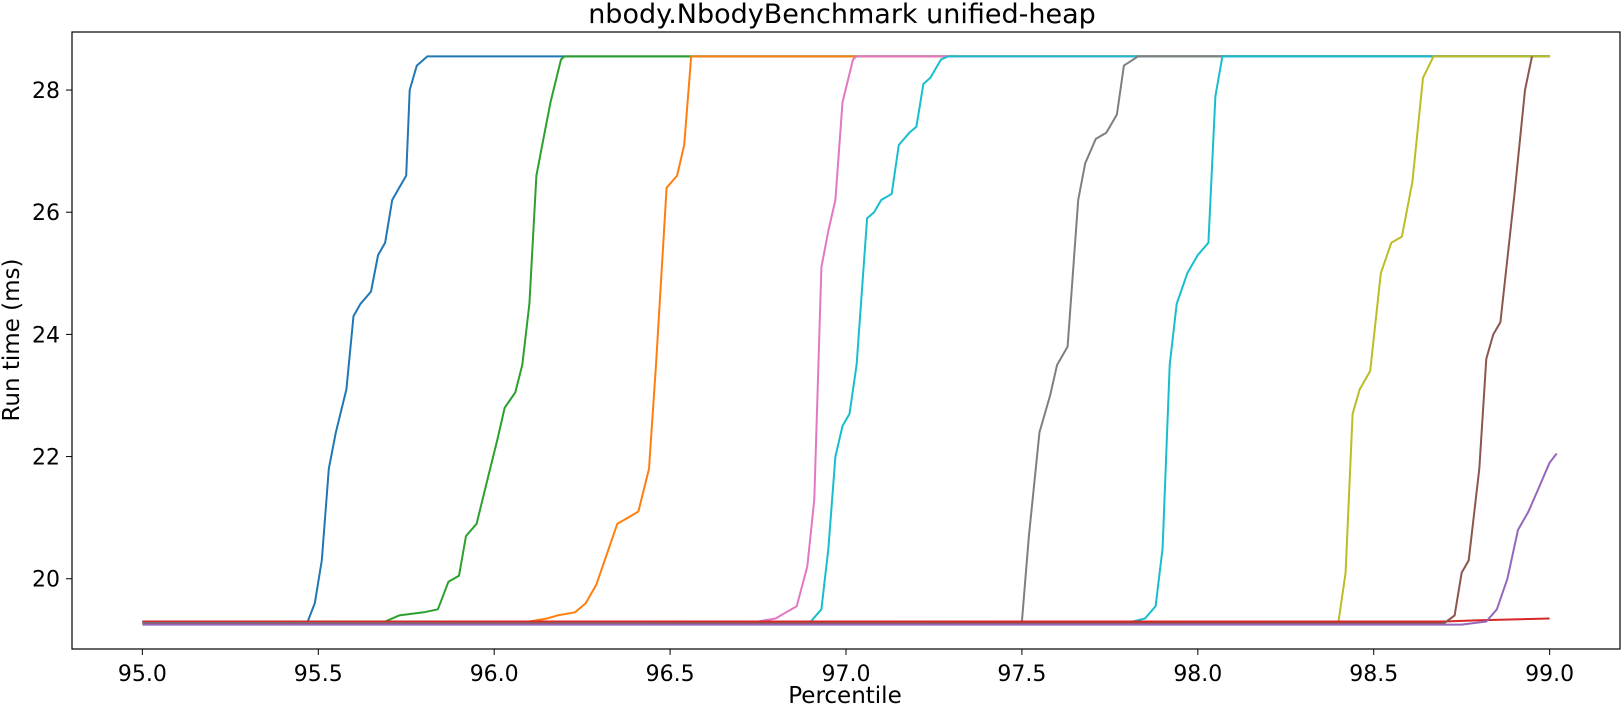 Image resolution: width=1624 pixels, height=710 pixels. I want to click on x-axis-label: Percentile, so click(844, 696).